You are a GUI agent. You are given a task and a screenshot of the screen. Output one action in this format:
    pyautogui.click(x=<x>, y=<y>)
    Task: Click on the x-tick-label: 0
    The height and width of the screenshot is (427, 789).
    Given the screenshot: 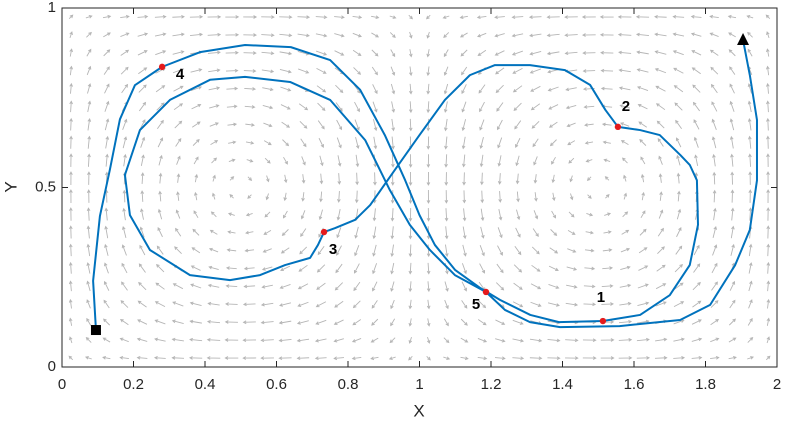 What is the action you would take?
    pyautogui.click(x=62, y=384)
    